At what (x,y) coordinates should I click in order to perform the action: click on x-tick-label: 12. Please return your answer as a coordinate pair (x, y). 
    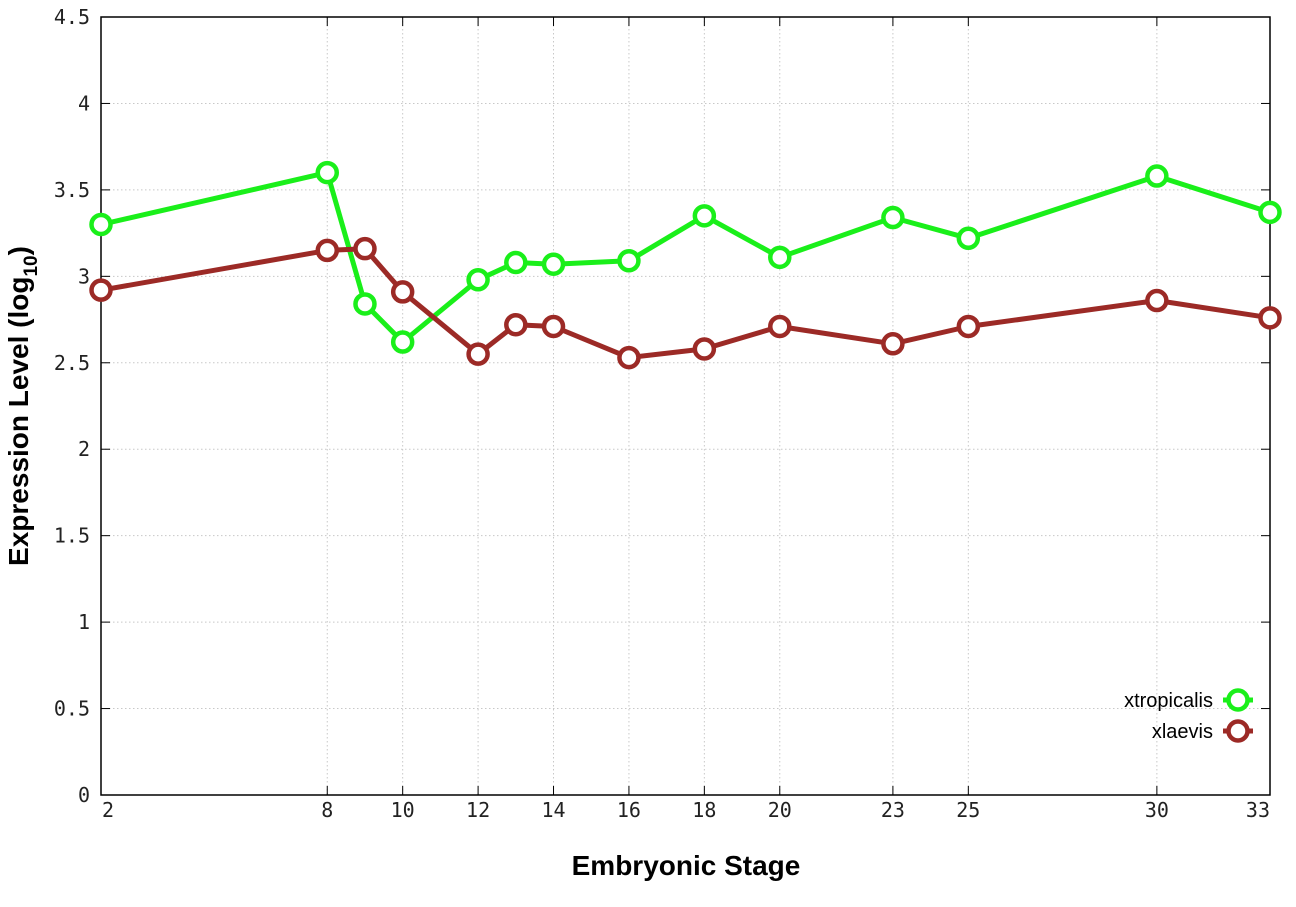
    Looking at the image, I should click on (478, 810).